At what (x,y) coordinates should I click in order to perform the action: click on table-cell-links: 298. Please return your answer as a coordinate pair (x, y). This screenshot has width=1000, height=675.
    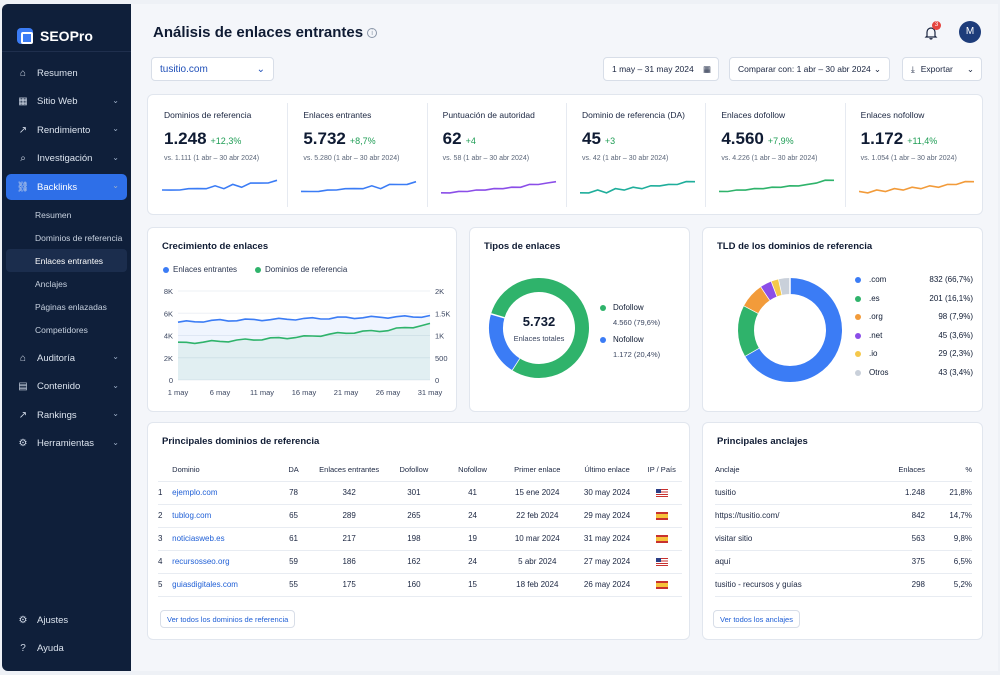
    Looking at the image, I should click on (895, 585).